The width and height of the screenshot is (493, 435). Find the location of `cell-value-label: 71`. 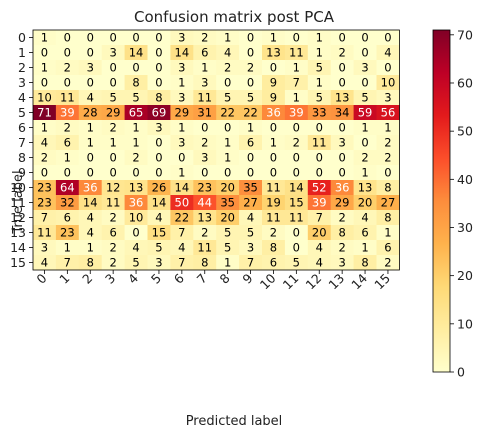

cell-value-label: 71 is located at coordinates (44, 113).